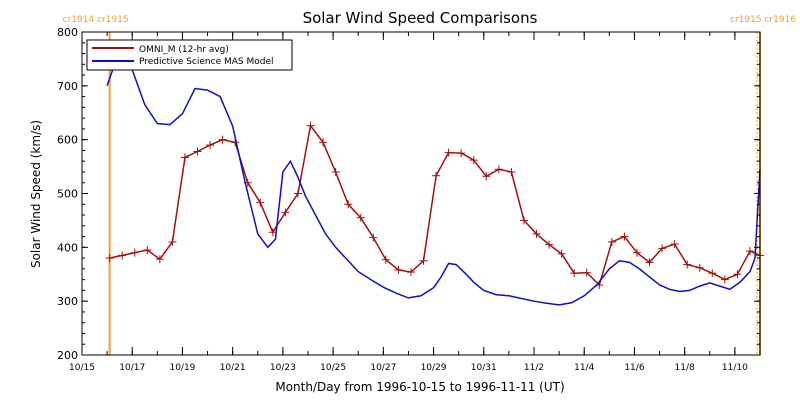 The image size is (800, 400). I want to click on legend-label-omni: OMNI_M (12-hr avg), so click(184, 50).